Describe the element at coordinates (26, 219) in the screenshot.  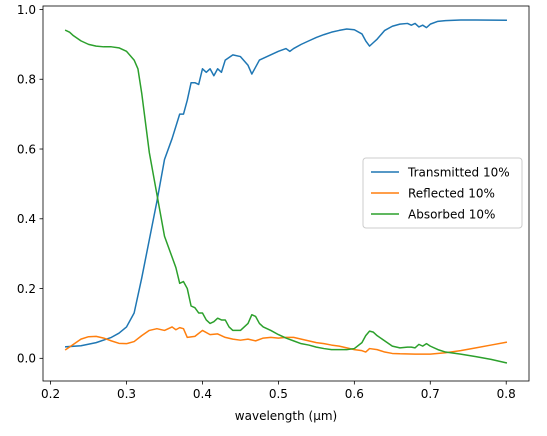
I see `y-tick-label: 0.4` at that location.